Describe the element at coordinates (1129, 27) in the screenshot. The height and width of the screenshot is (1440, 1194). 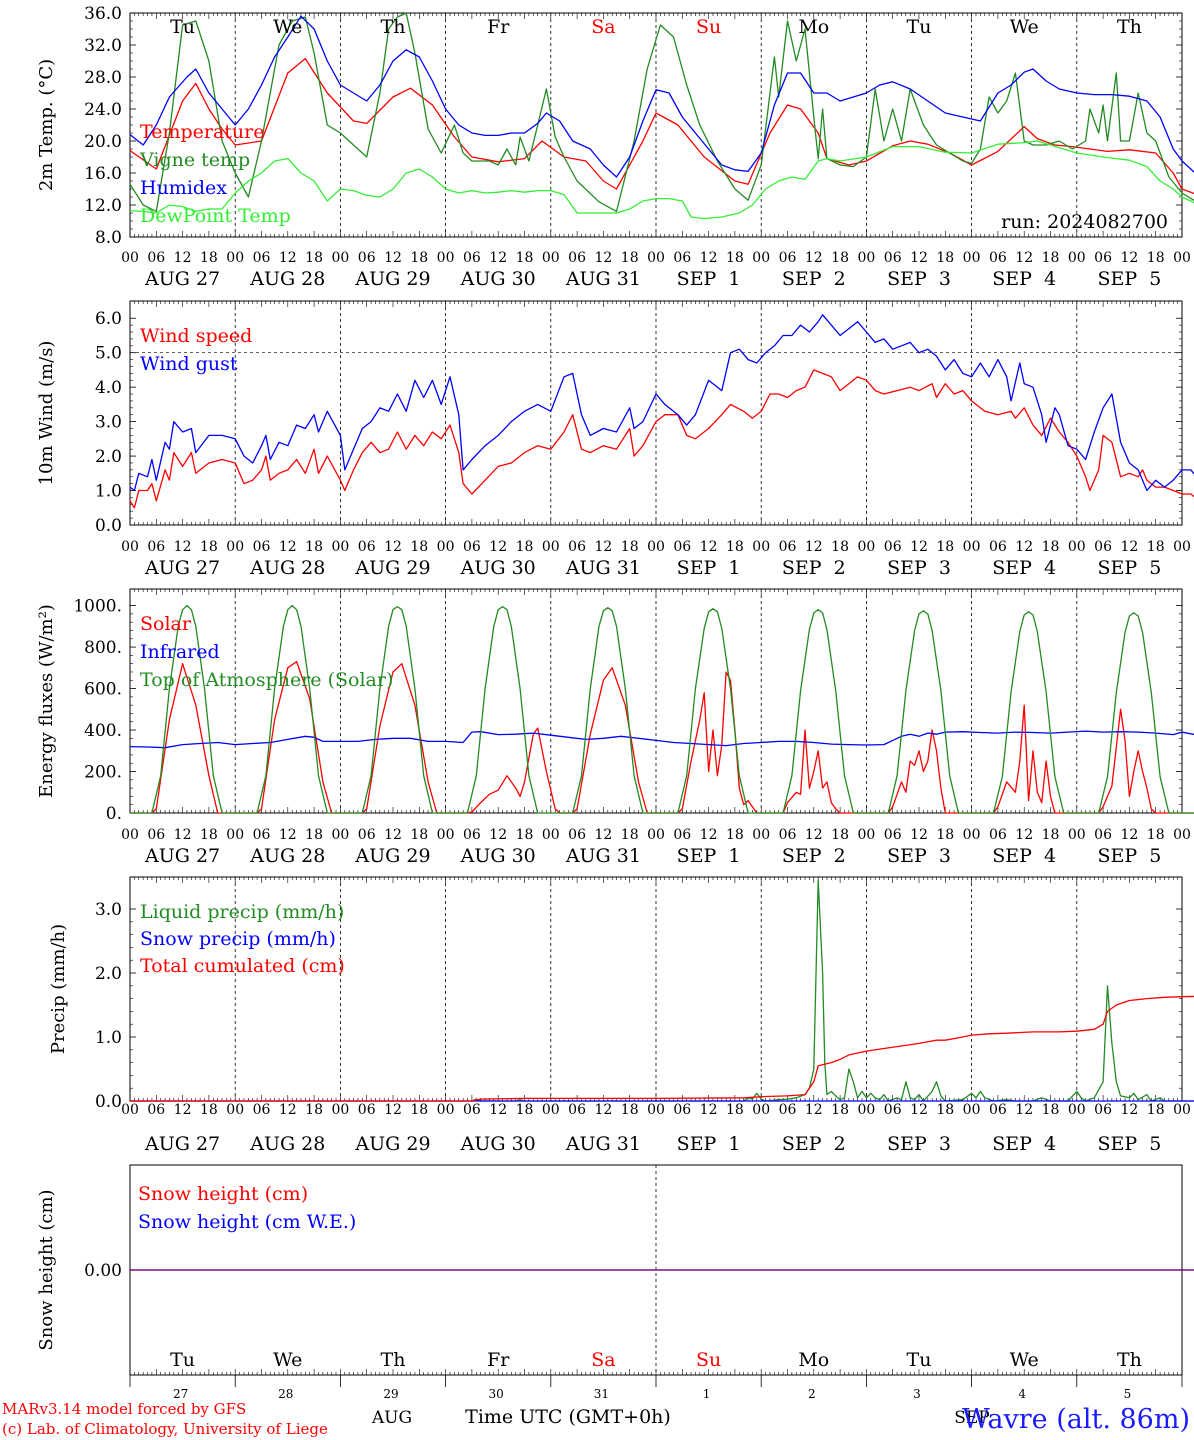
I see `day-name: Th` at that location.